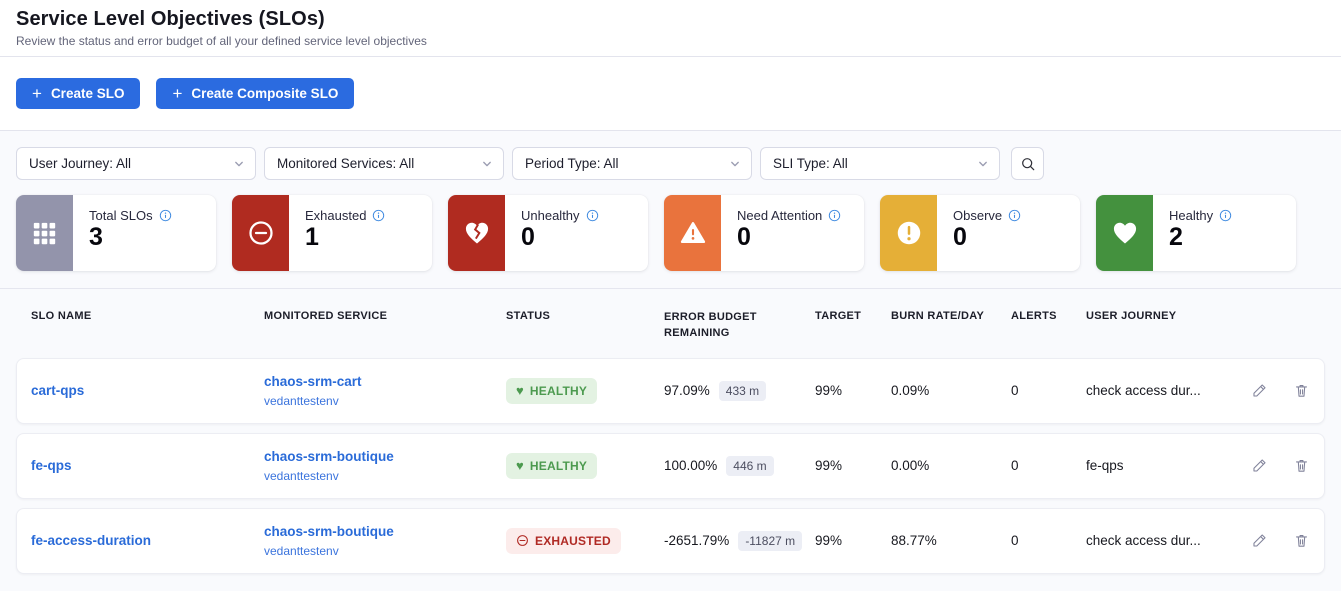 Image resolution: width=1341 pixels, height=591 pixels. I want to click on exhausted-card: Exhausted 1, so click(332, 233).